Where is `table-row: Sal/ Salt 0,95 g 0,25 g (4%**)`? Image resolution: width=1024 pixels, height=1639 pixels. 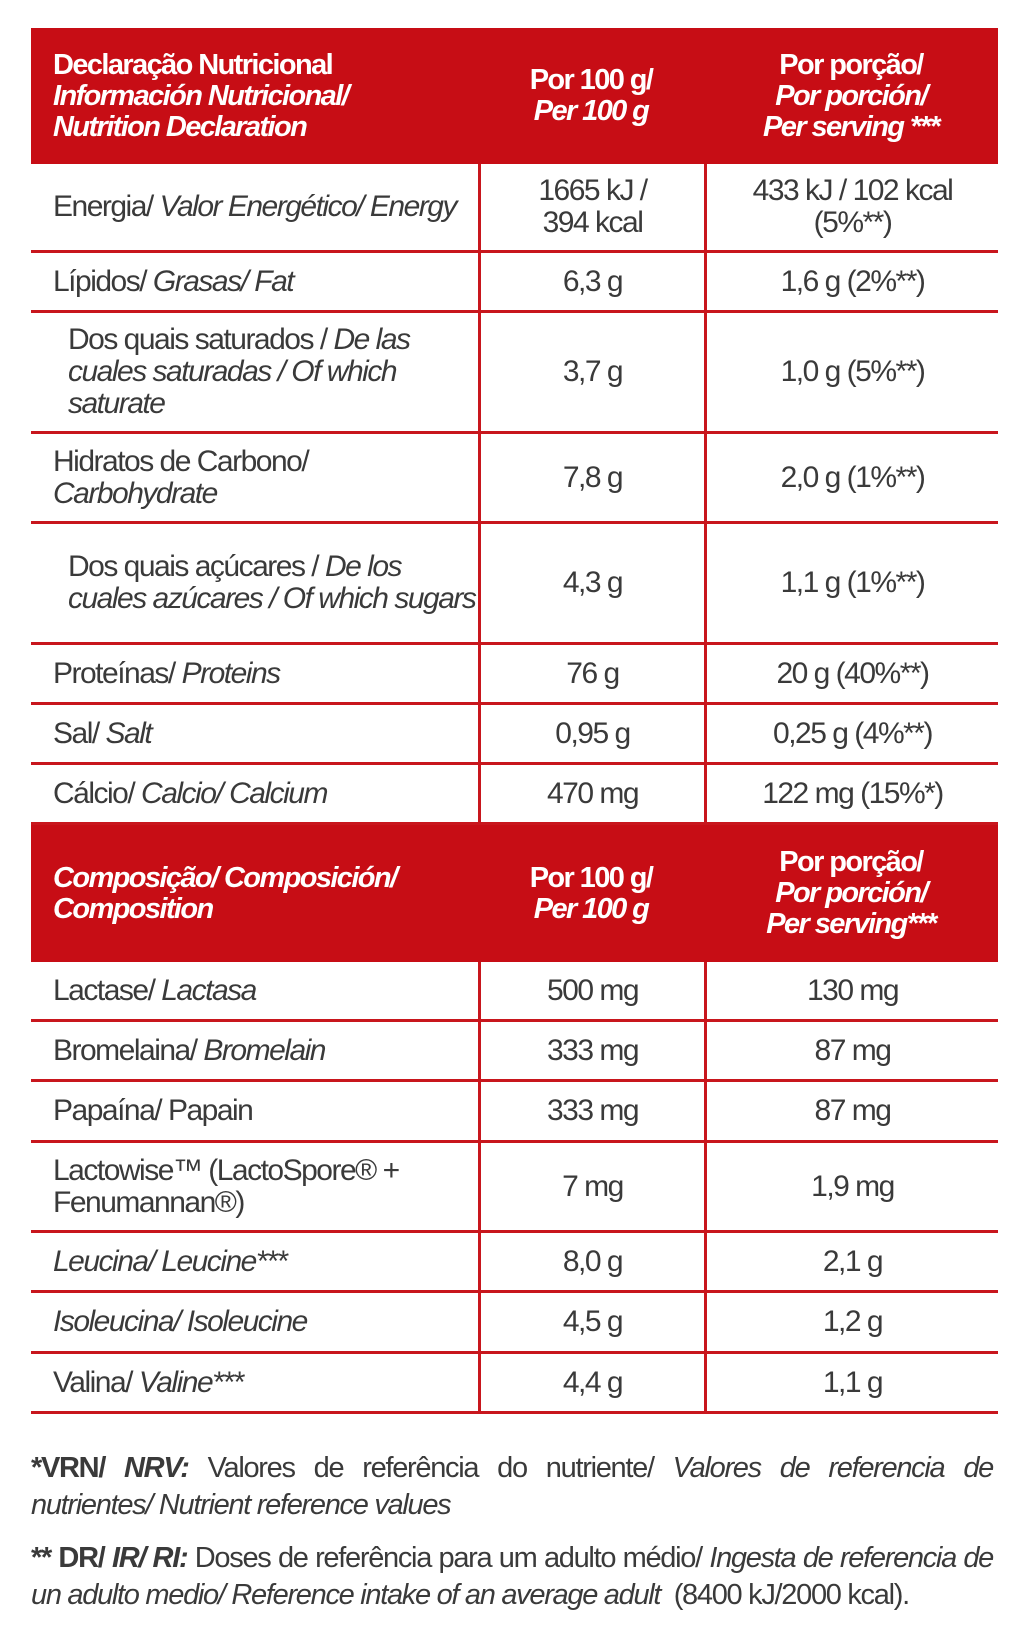 table-row: Sal/ Salt 0,95 g 0,25 g (4%**) is located at coordinates (514, 735).